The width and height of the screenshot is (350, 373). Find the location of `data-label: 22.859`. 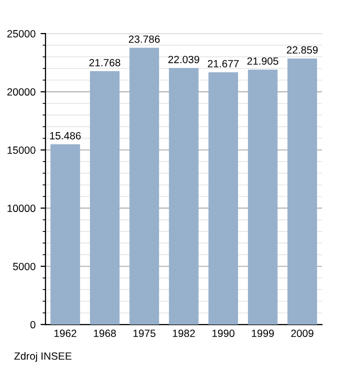

data-label: 22.859 is located at coordinates (302, 50).